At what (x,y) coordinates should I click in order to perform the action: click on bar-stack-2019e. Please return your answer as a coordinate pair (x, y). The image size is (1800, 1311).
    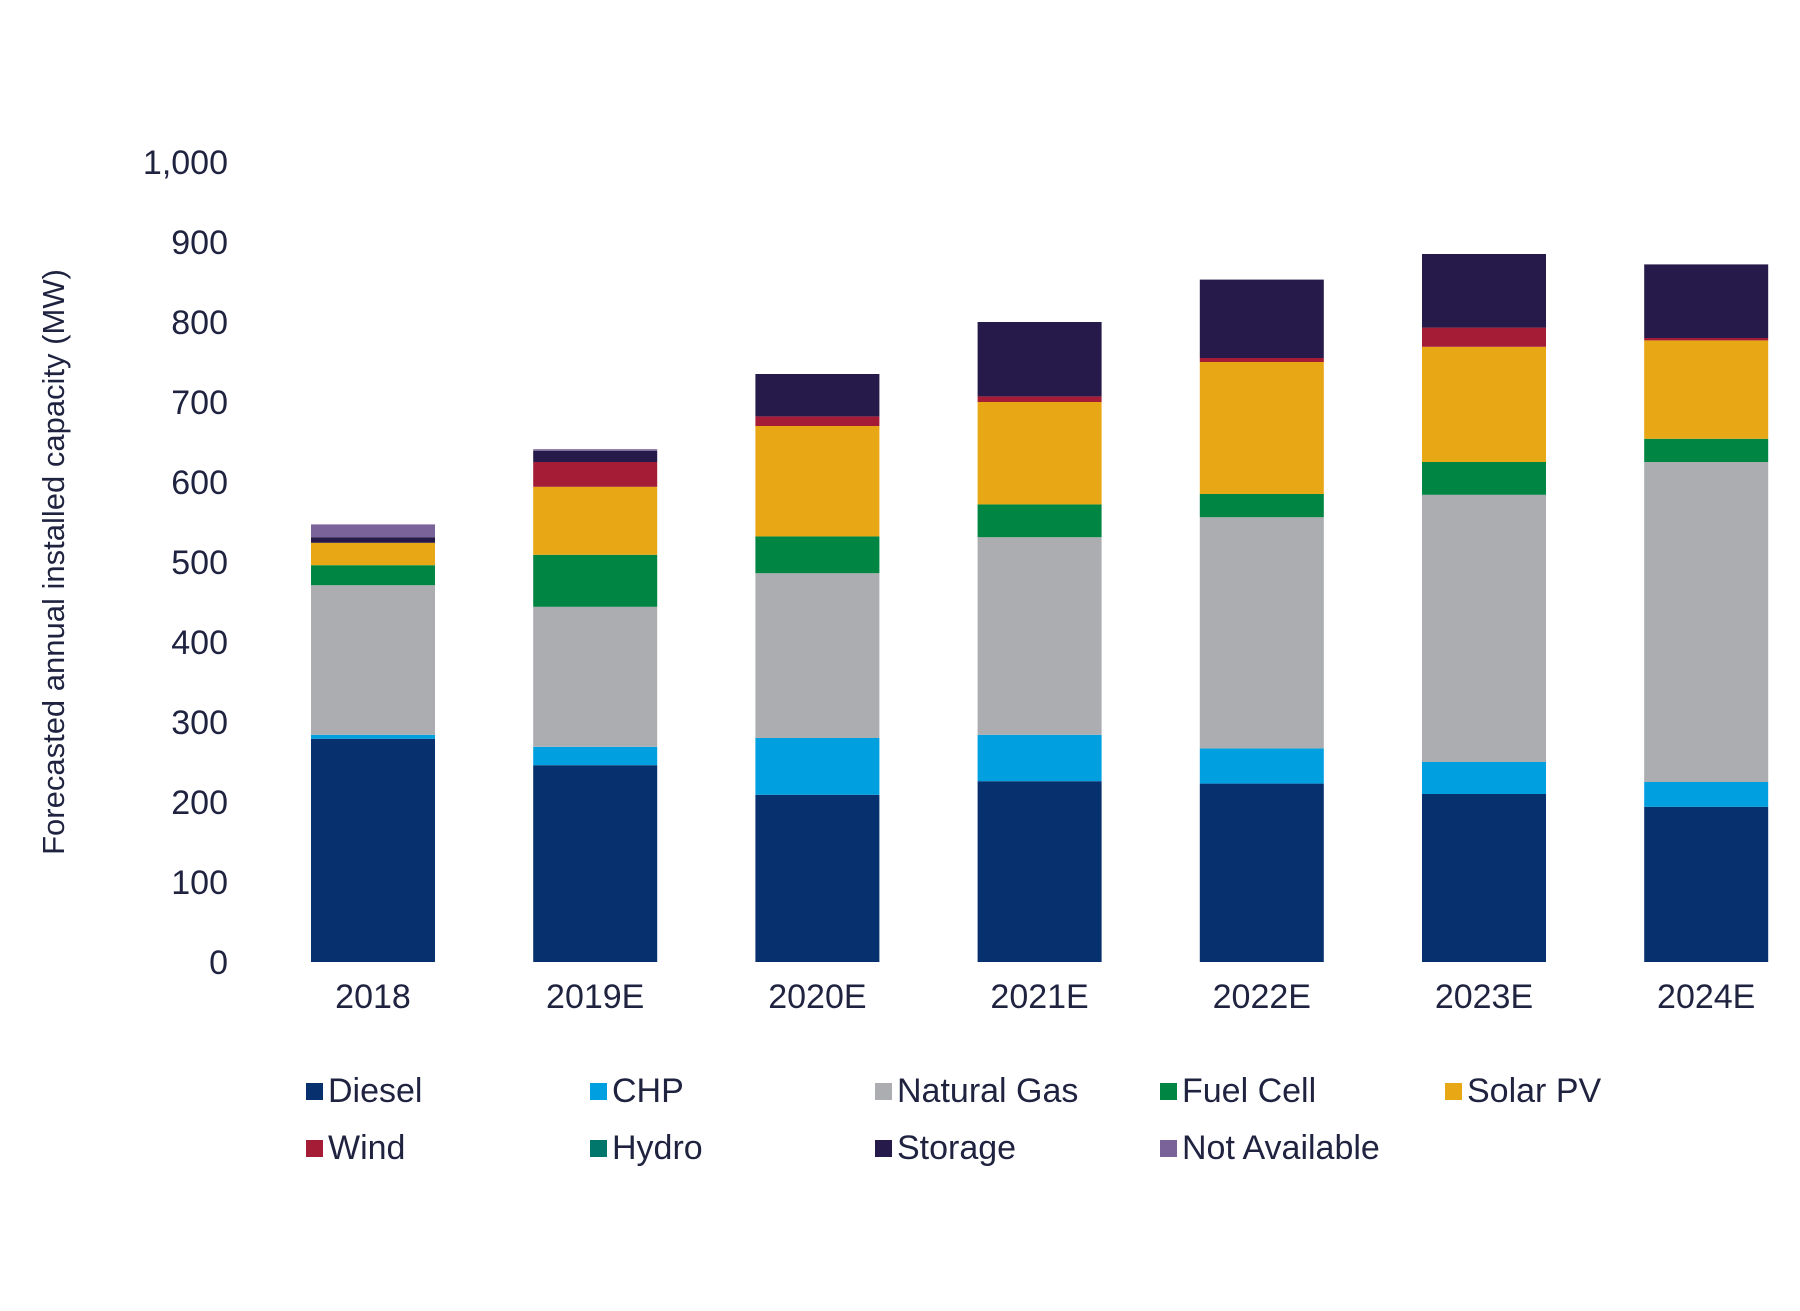
    Looking at the image, I should click on (595, 705).